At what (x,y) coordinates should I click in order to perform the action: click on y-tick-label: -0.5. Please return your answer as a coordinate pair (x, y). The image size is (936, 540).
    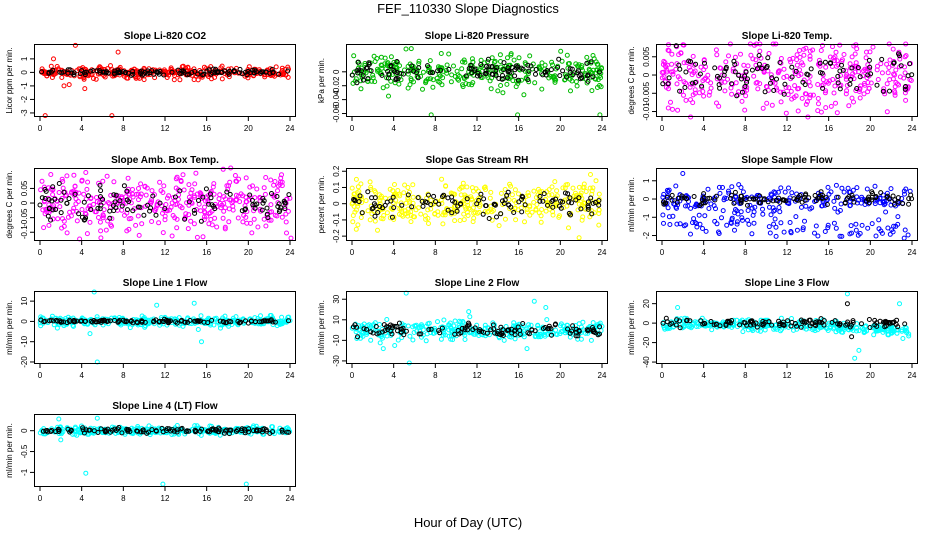
    Looking at the image, I should click on (24, 451).